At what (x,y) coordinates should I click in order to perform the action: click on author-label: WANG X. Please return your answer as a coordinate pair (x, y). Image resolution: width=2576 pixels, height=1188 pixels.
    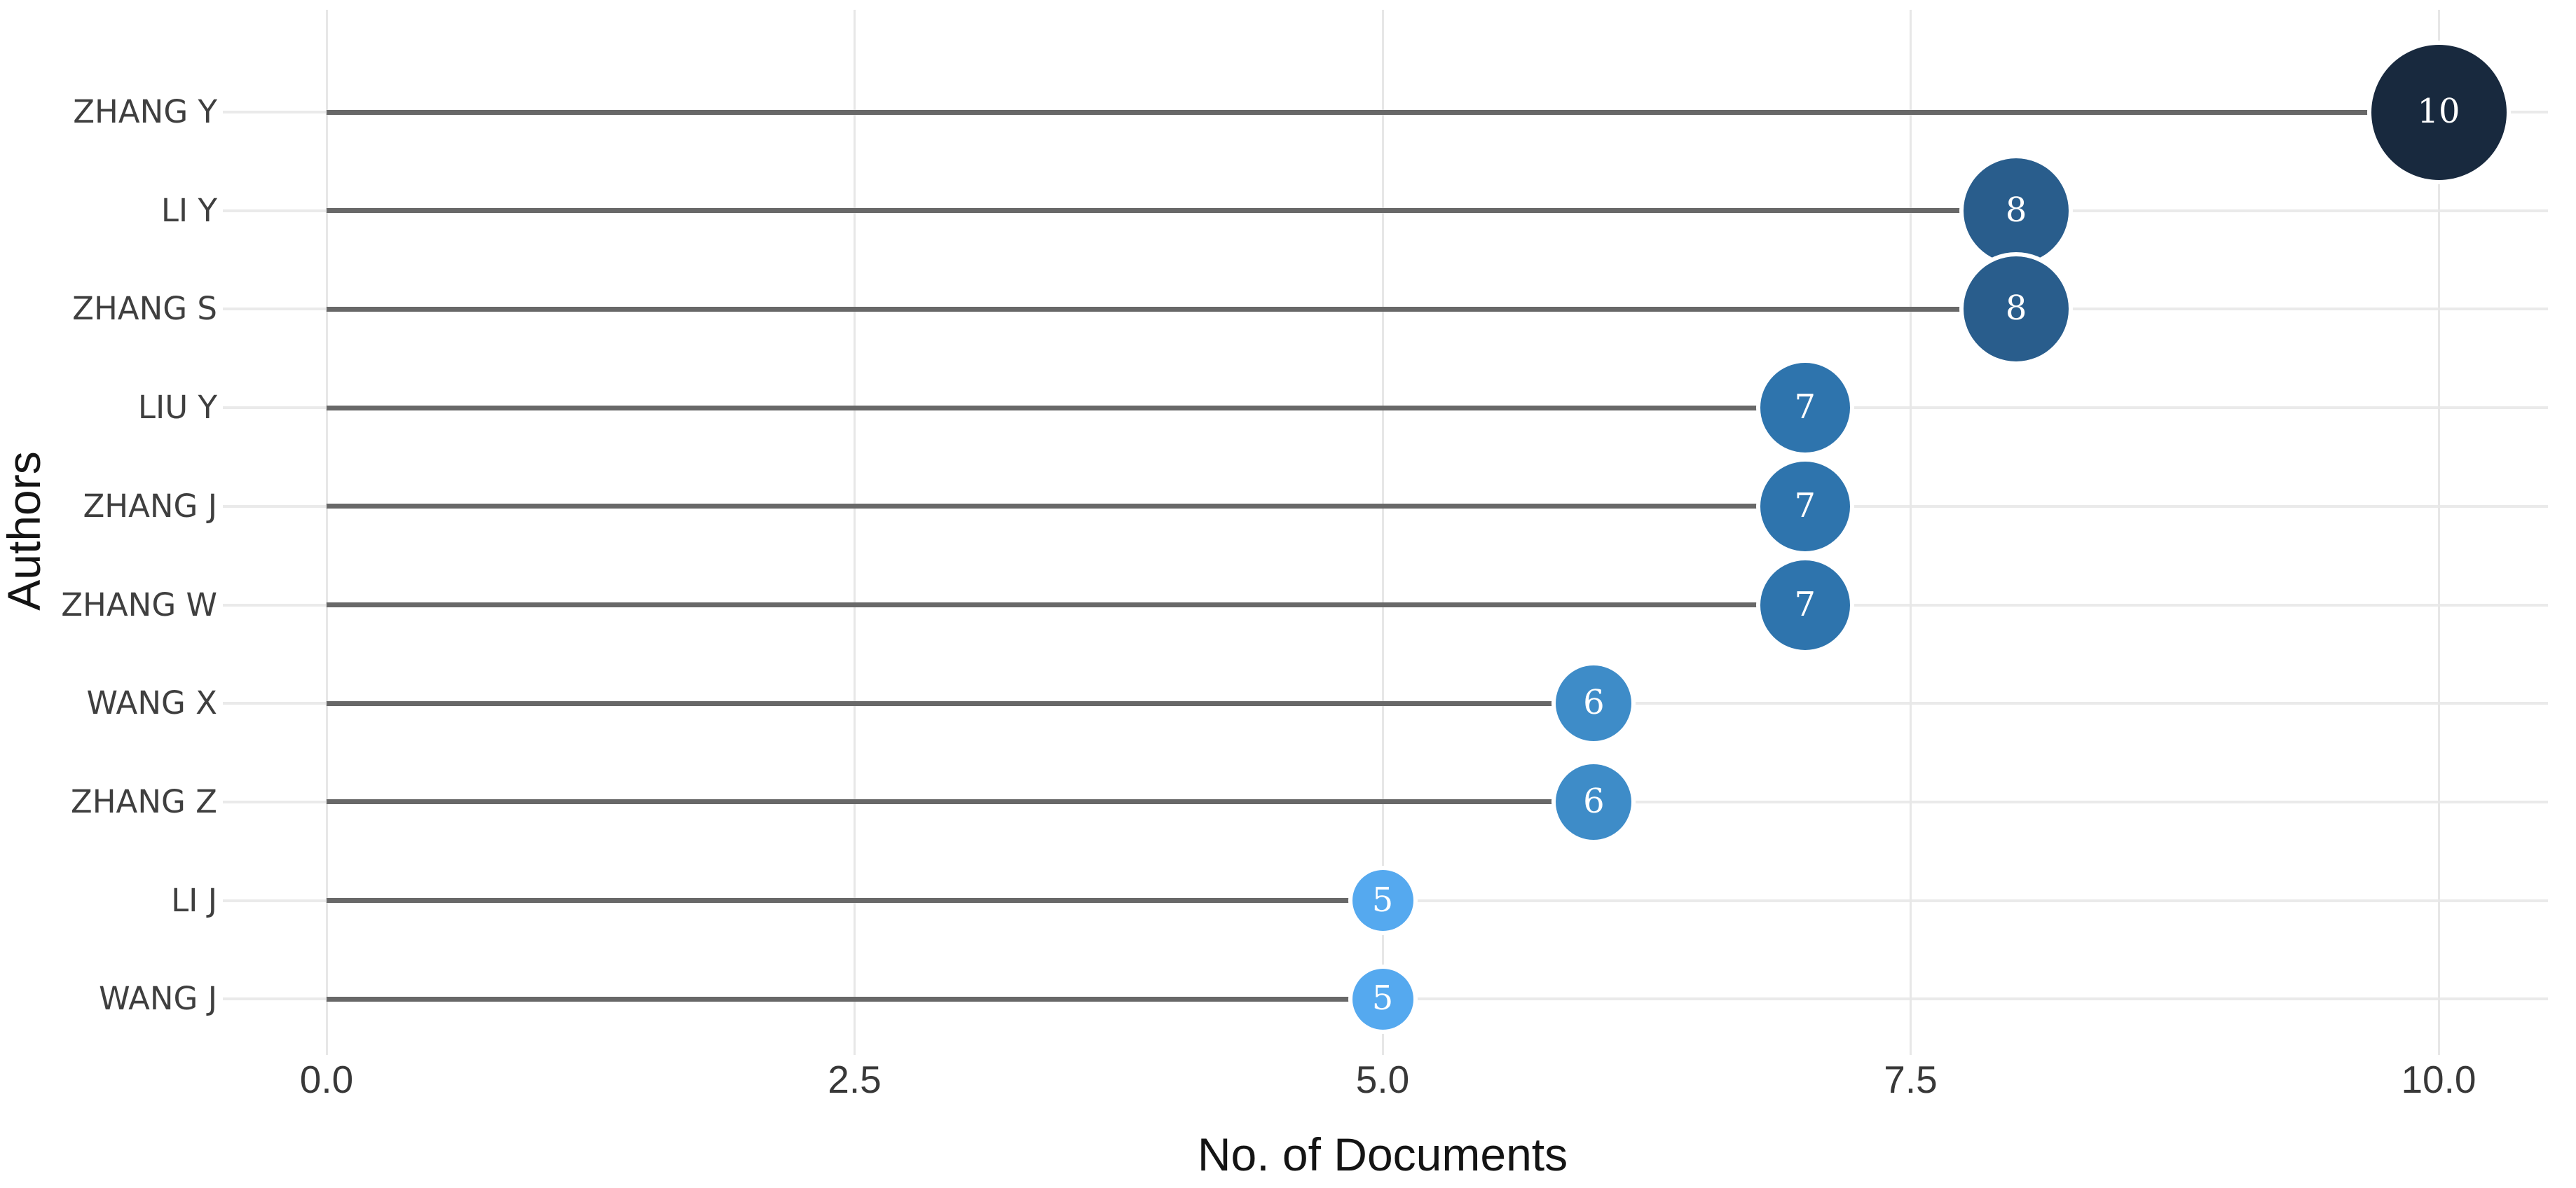
    Looking at the image, I should click on (151, 703).